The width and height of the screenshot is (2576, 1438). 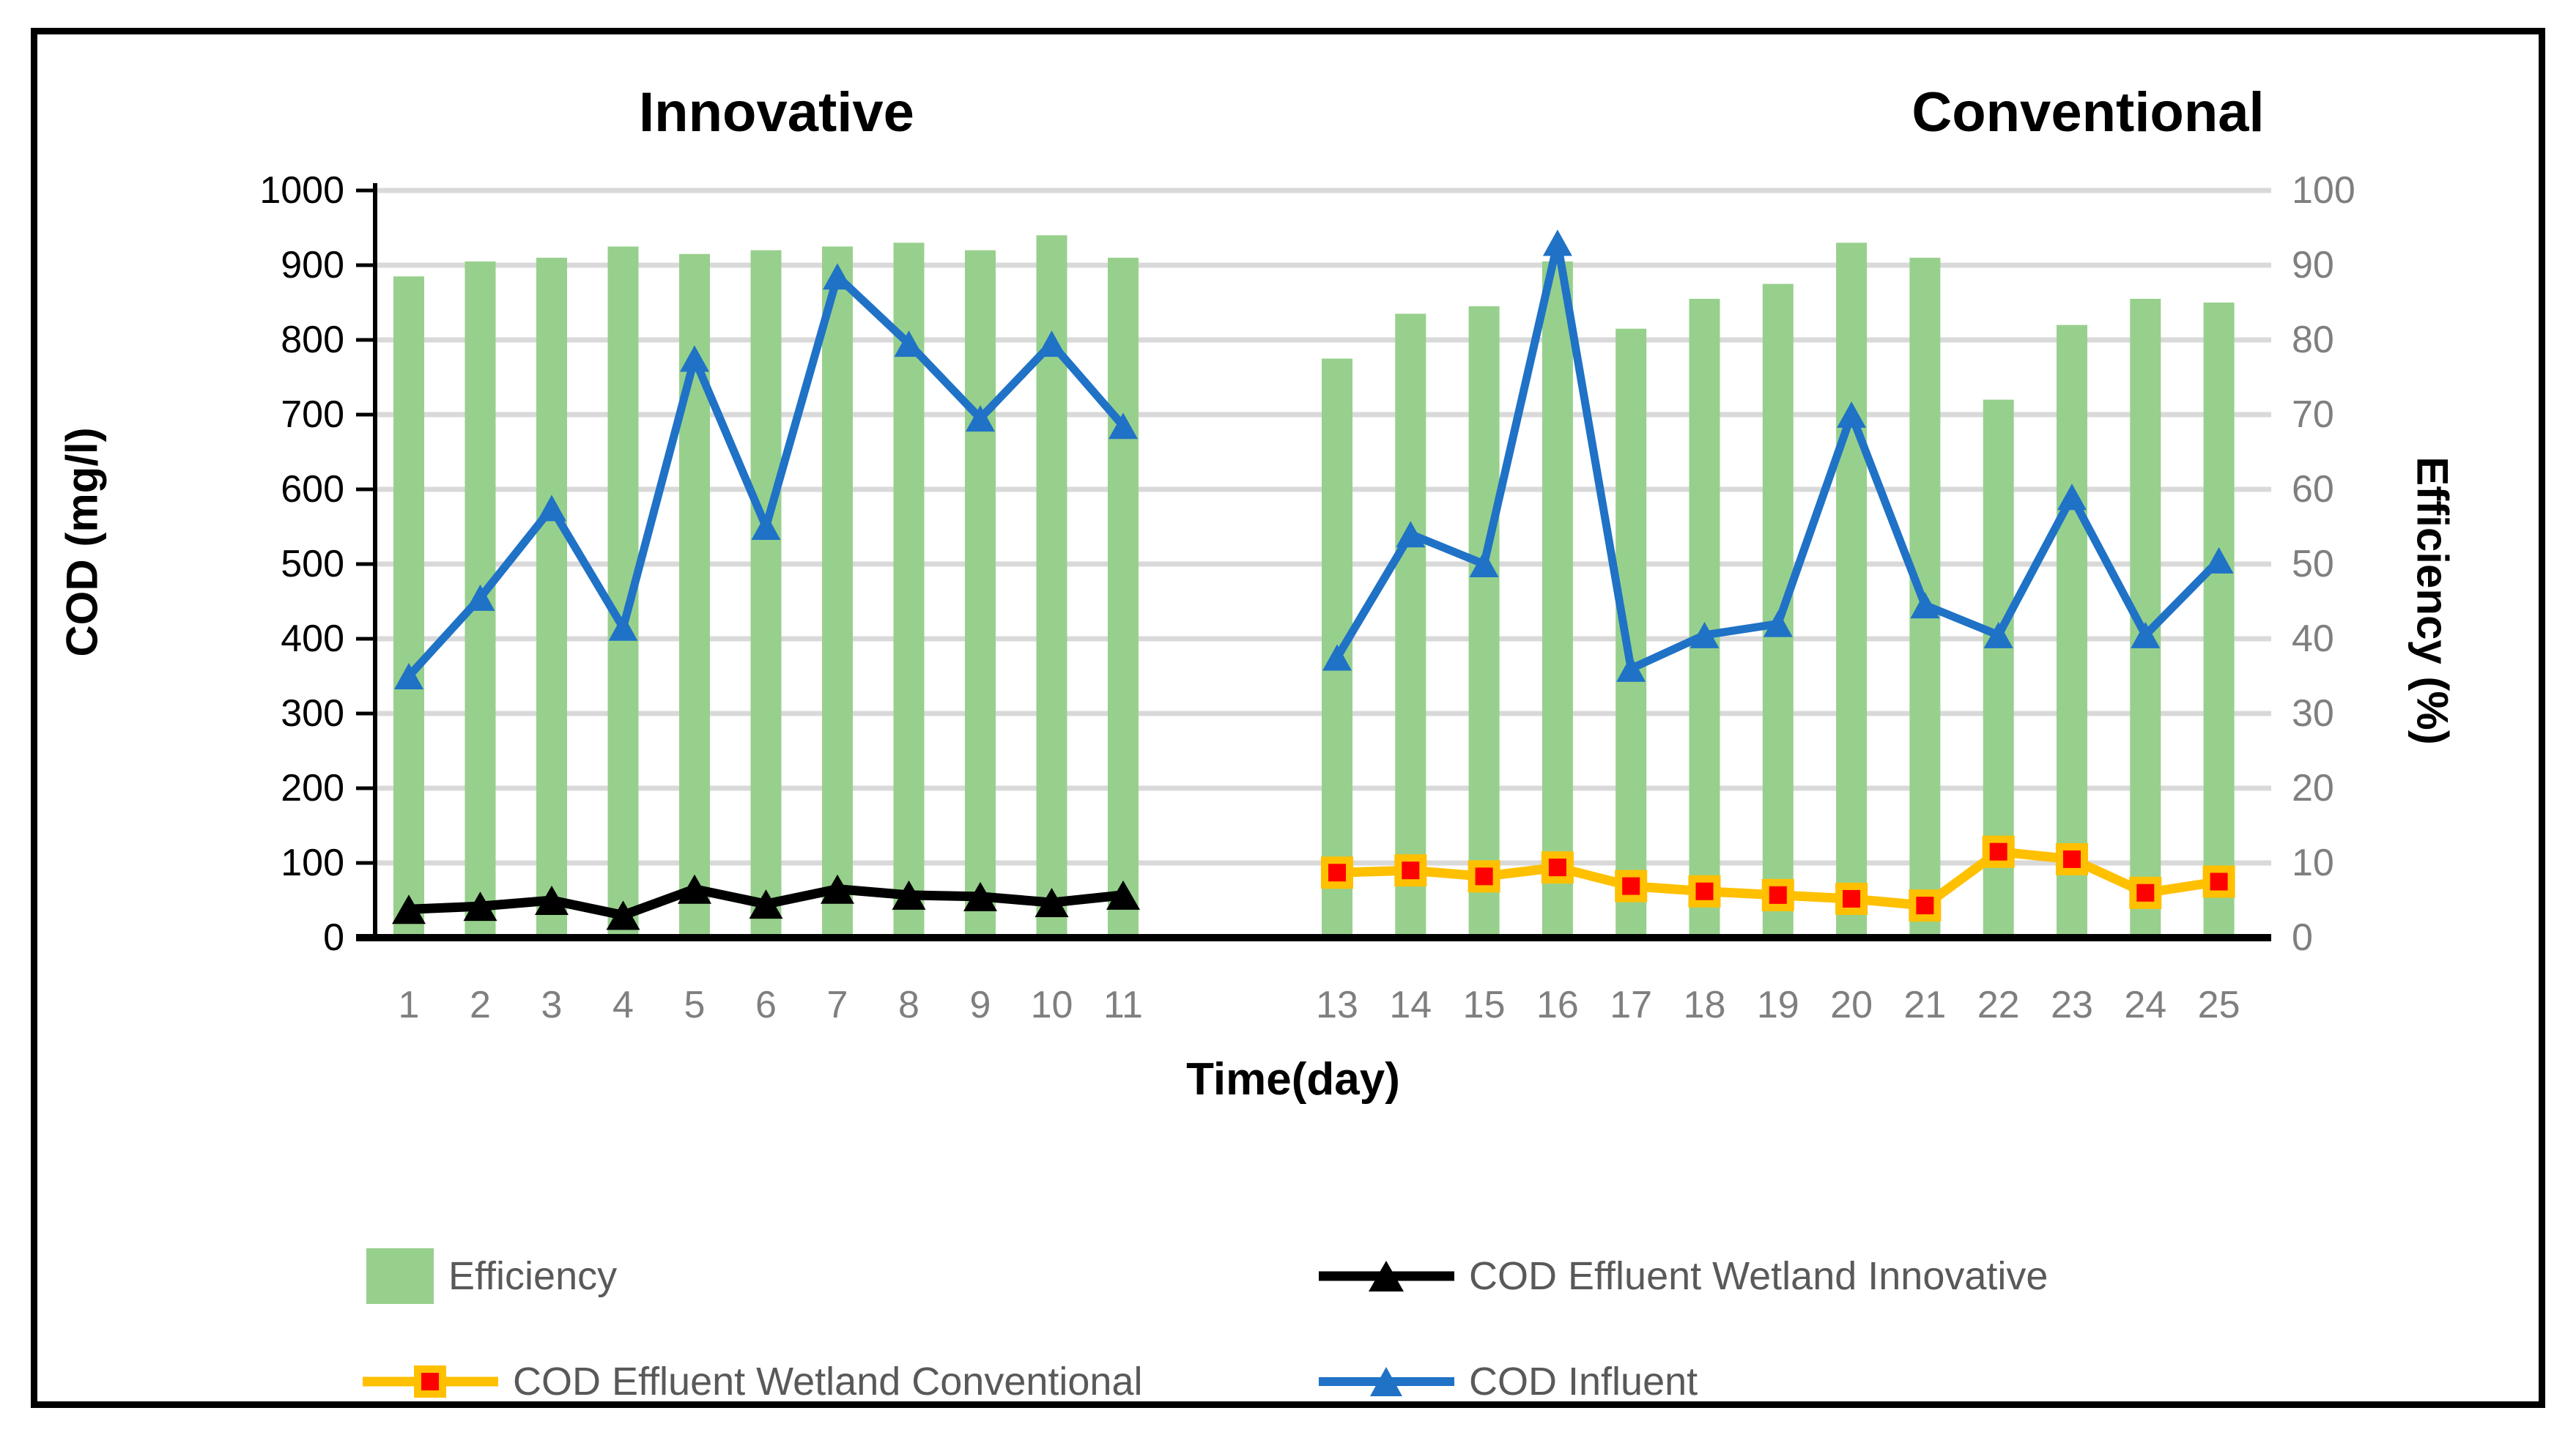 What do you see at coordinates (2432, 600) in the screenshot?
I see `right-axis-title: Efficiency (%)` at bounding box center [2432, 600].